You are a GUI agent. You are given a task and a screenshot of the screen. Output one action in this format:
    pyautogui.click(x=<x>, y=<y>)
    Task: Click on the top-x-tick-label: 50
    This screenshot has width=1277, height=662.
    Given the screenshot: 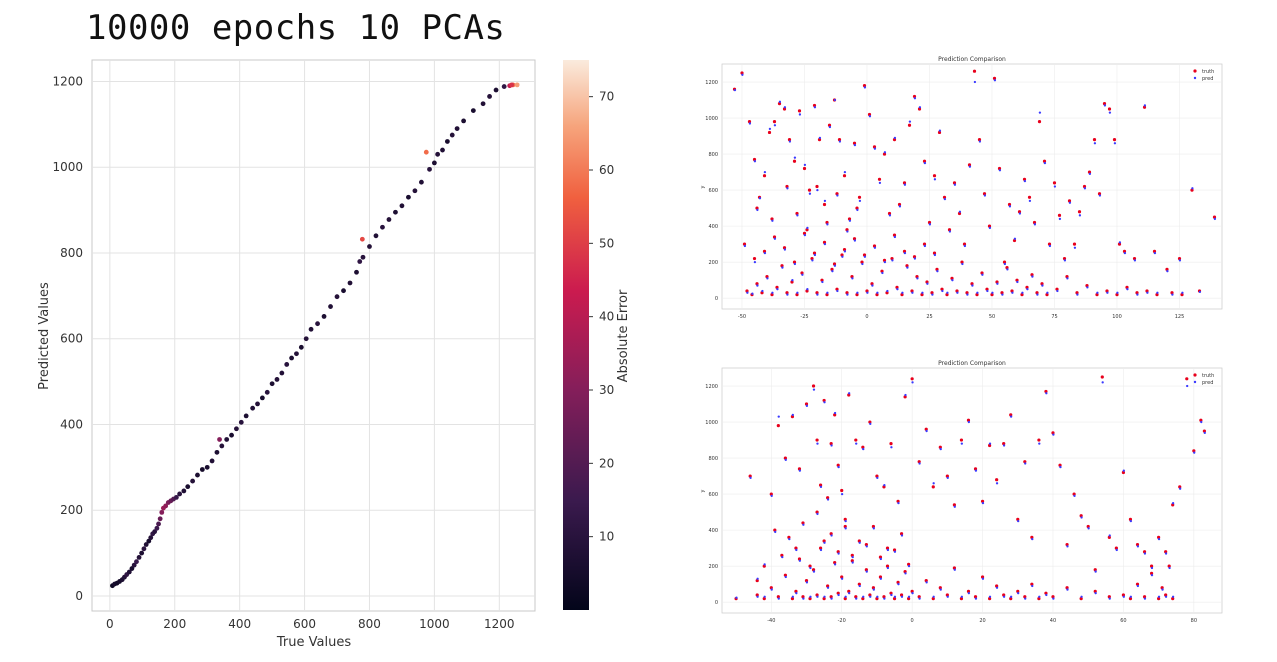 What is the action you would take?
    pyautogui.click(x=992, y=317)
    